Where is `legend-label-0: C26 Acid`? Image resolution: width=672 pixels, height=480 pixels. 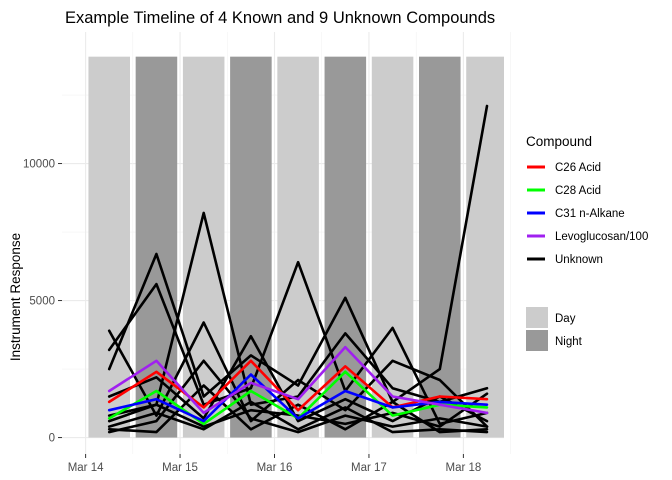
legend-label-0: C26 Acid is located at coordinates (578, 168).